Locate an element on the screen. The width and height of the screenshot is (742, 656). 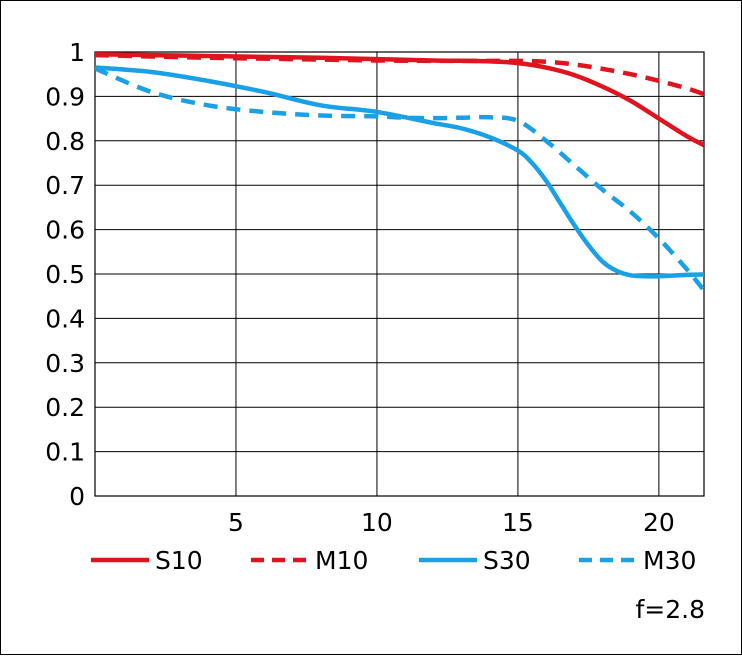
y-tick-label: 0.2 is located at coordinates (65, 407).